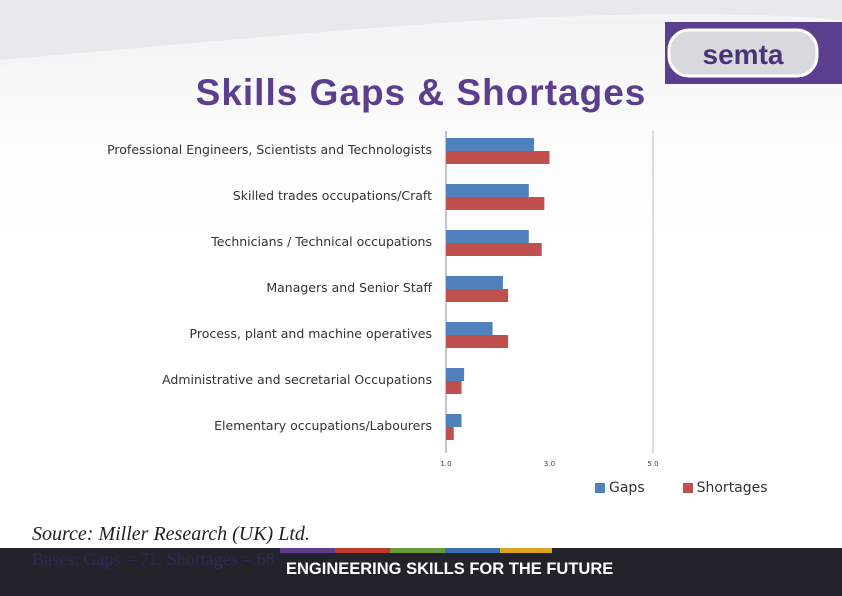  Describe the element at coordinates (362, 550) in the screenshot. I see `footer-stripe-red` at that location.